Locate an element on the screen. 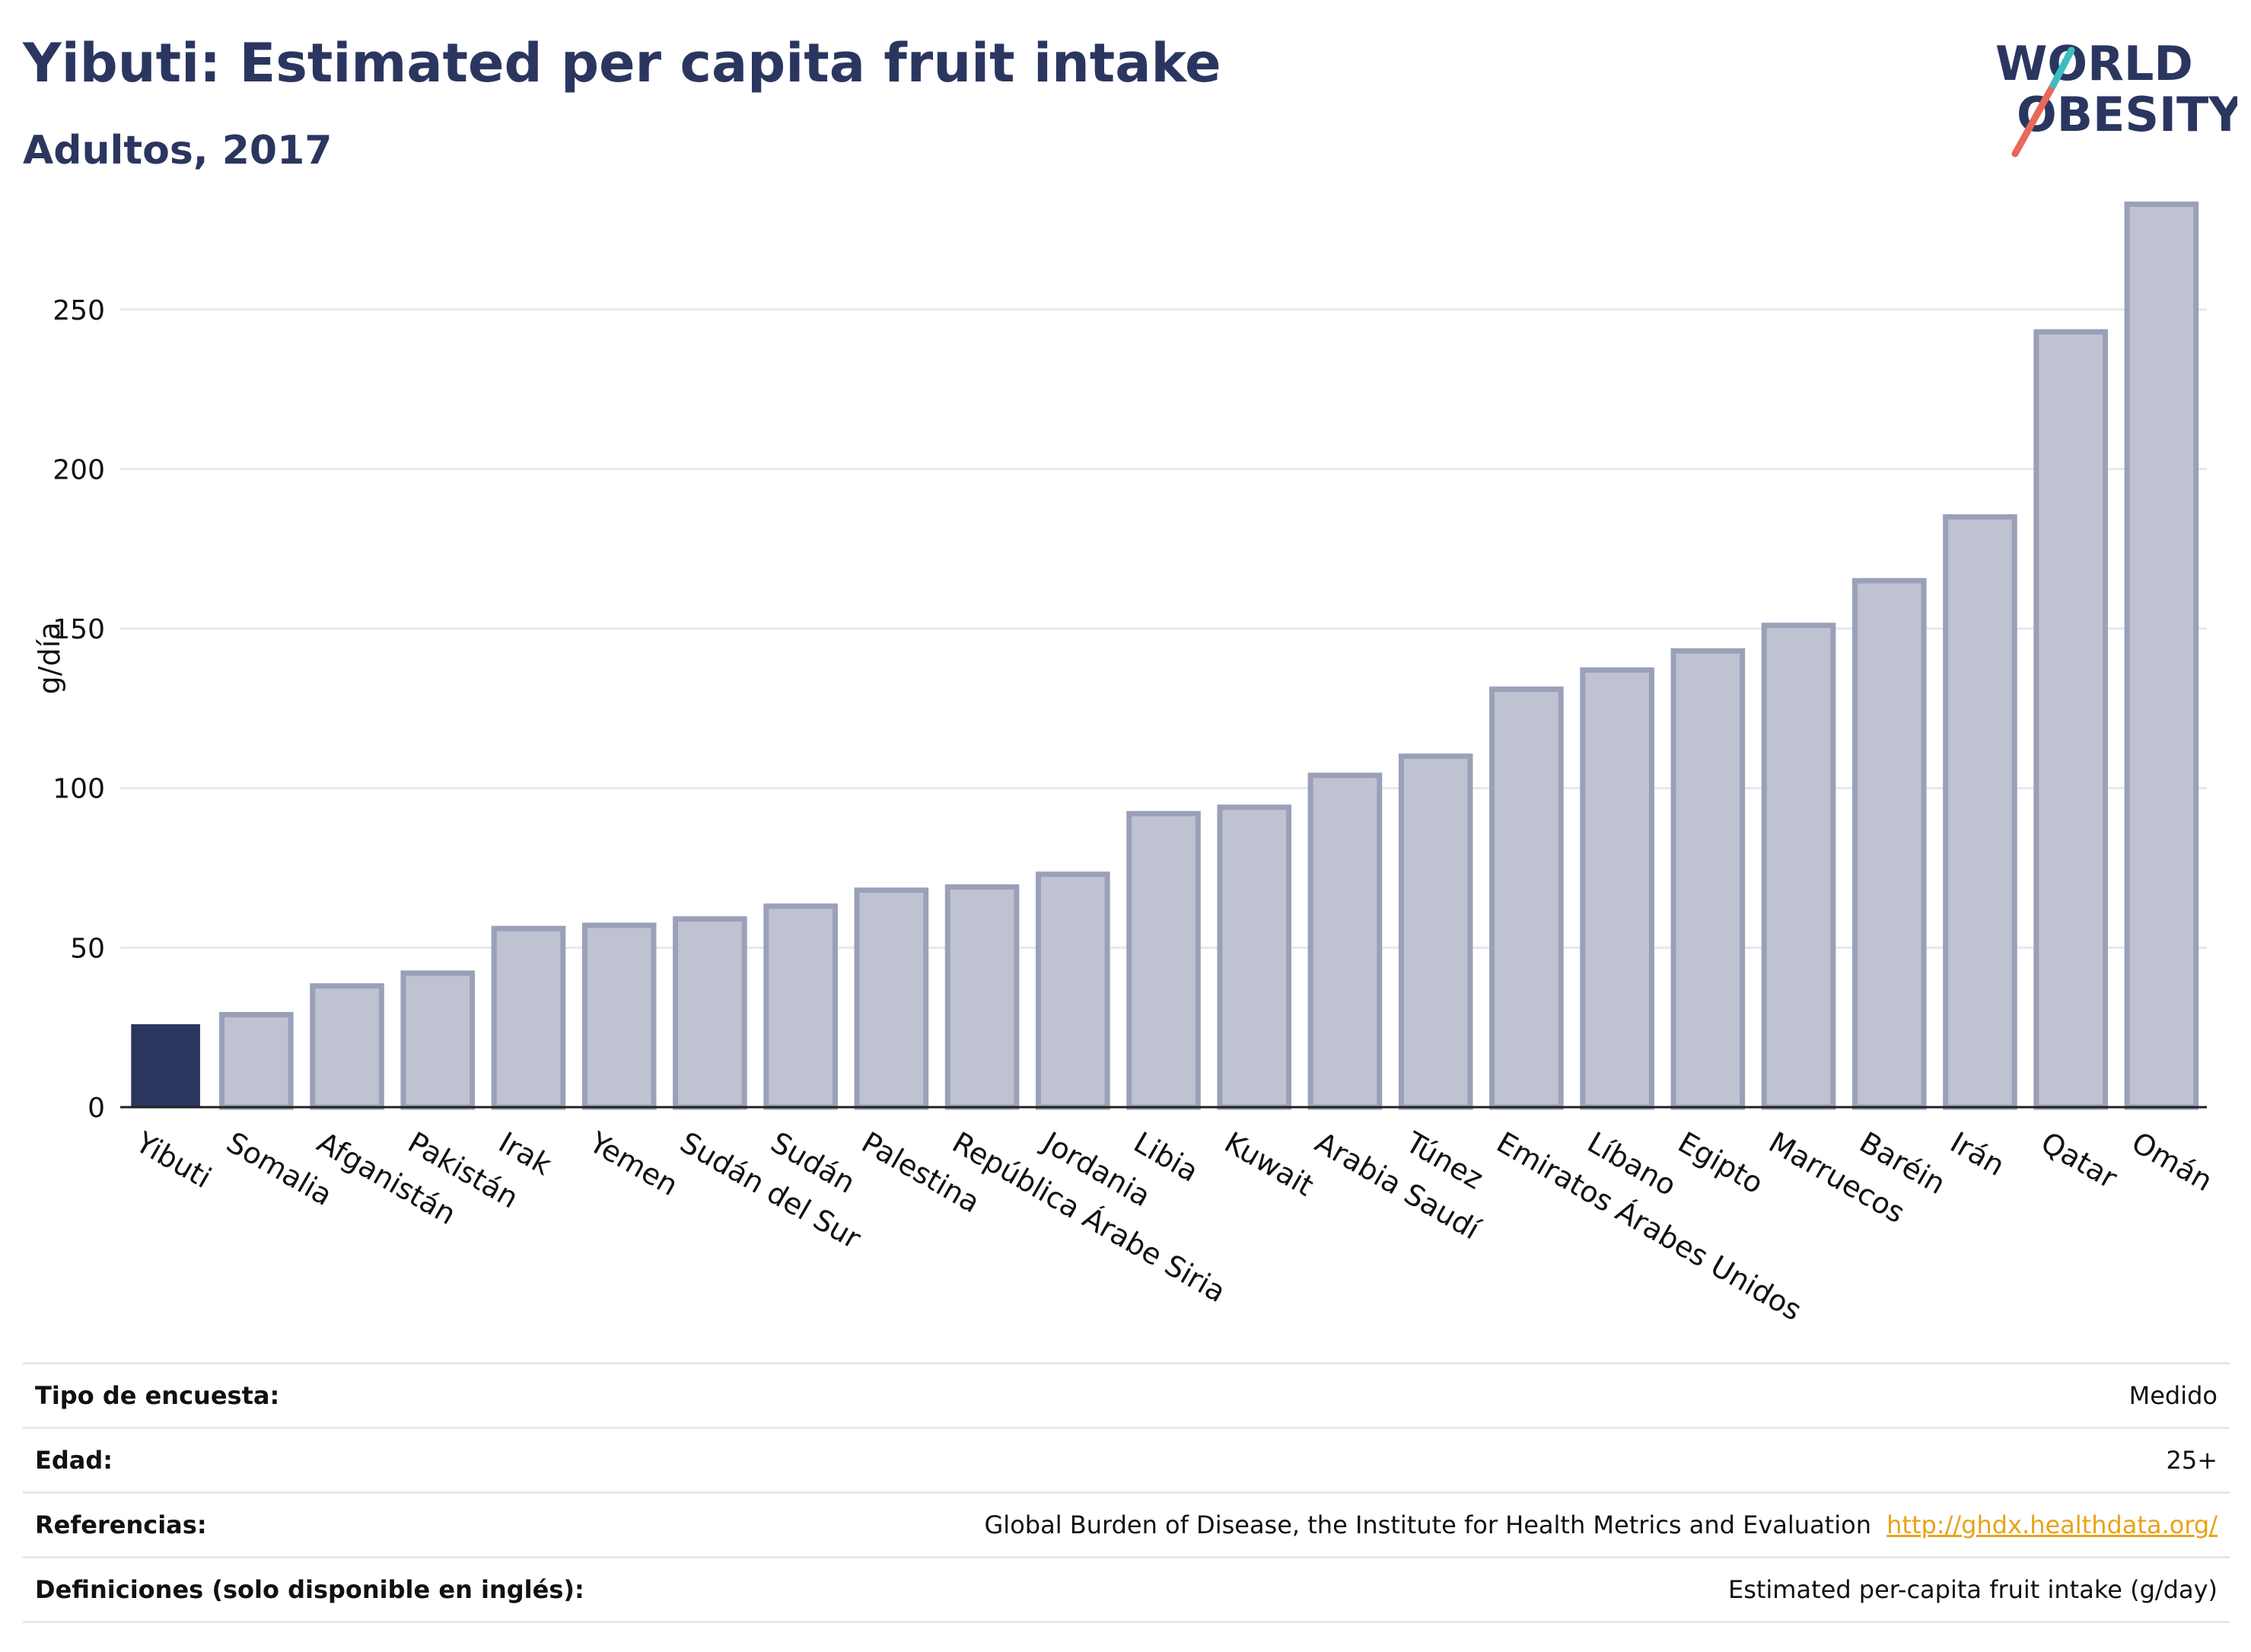  bar-yibuti is located at coordinates (165, 1065).